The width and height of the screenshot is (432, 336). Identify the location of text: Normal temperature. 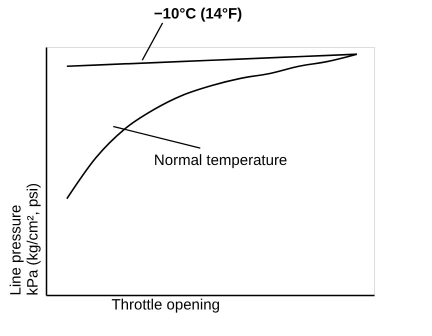
(221, 161).